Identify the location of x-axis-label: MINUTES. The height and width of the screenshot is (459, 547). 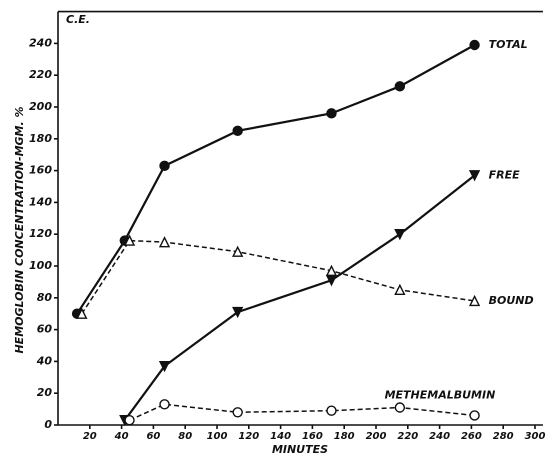
(300, 449).